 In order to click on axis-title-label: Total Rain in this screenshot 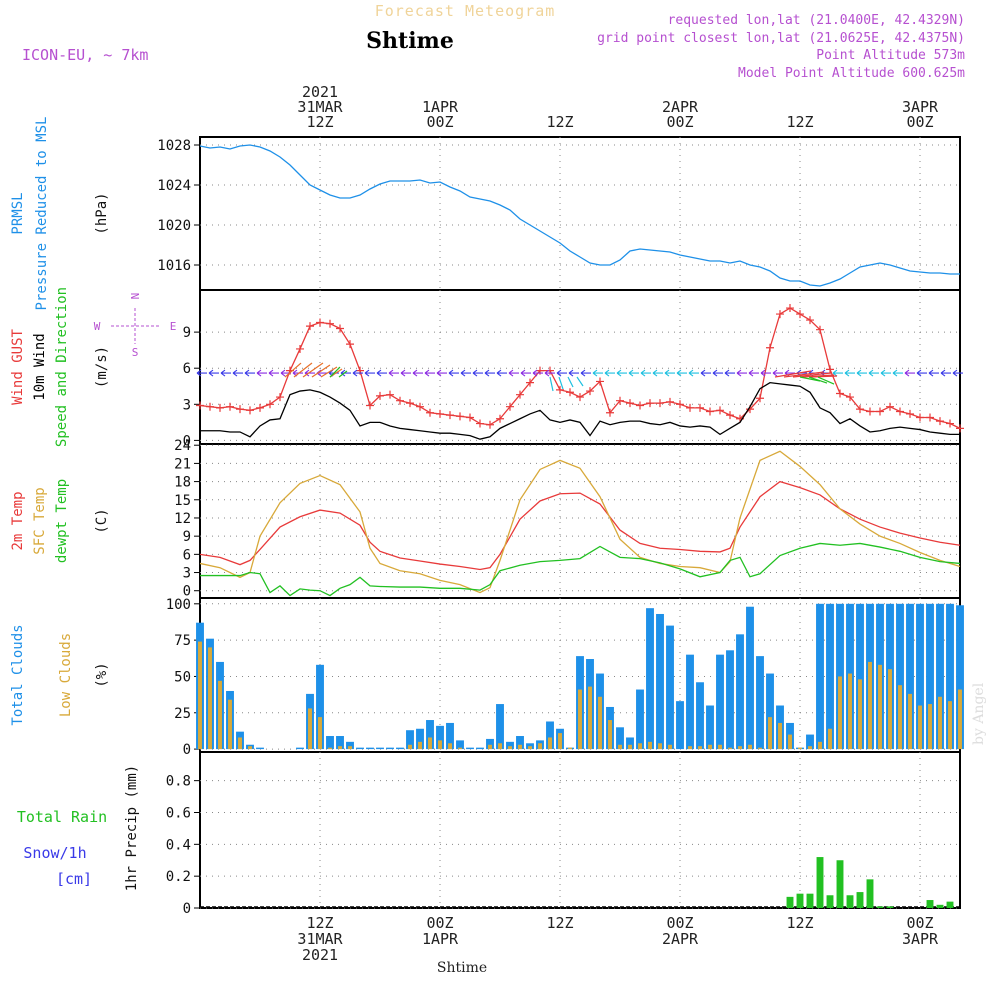, I will do `click(62, 817)`.